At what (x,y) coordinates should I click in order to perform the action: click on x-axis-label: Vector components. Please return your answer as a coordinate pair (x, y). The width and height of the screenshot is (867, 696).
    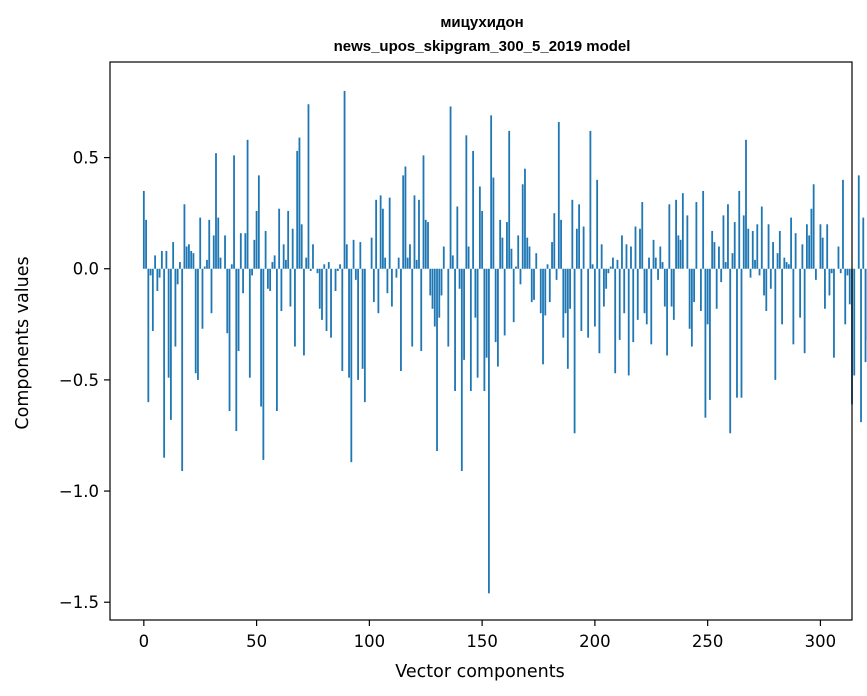
    Looking at the image, I should click on (479, 672).